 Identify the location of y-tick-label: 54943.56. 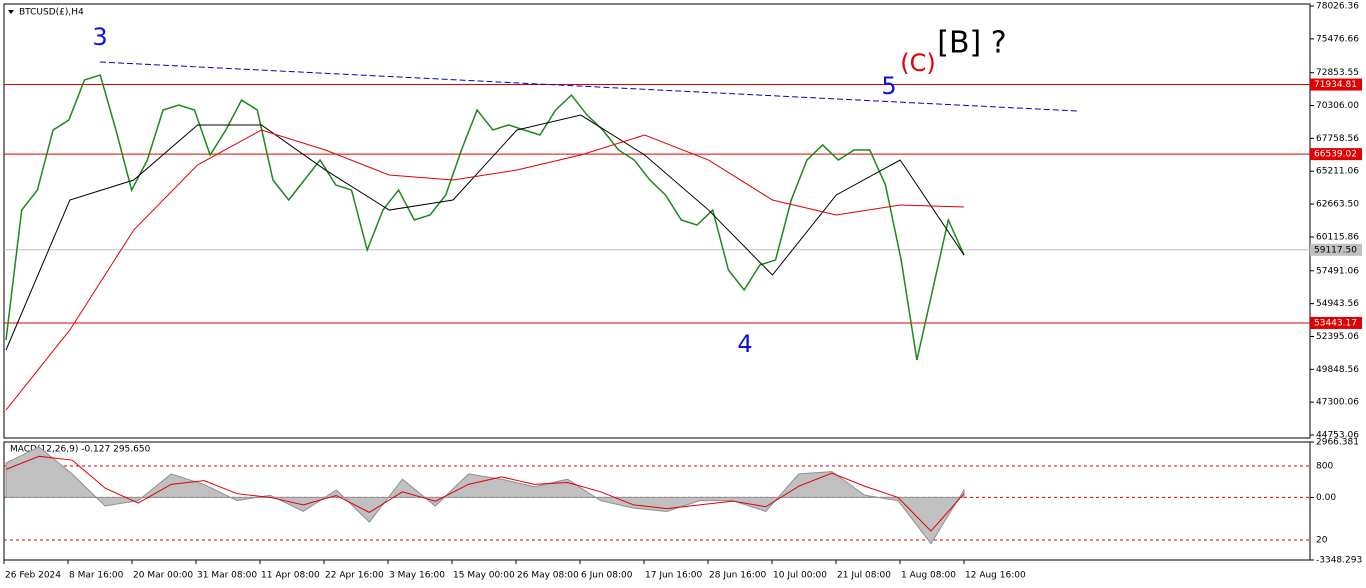
(1337, 304).